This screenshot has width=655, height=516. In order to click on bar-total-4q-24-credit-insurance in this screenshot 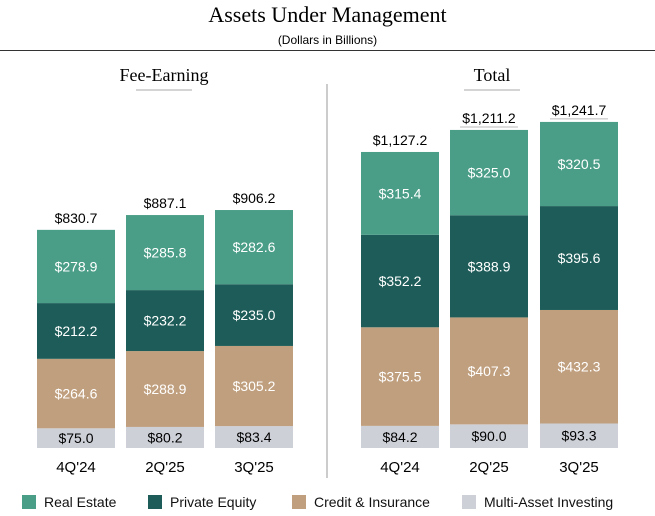, I will do `click(400, 376)`.